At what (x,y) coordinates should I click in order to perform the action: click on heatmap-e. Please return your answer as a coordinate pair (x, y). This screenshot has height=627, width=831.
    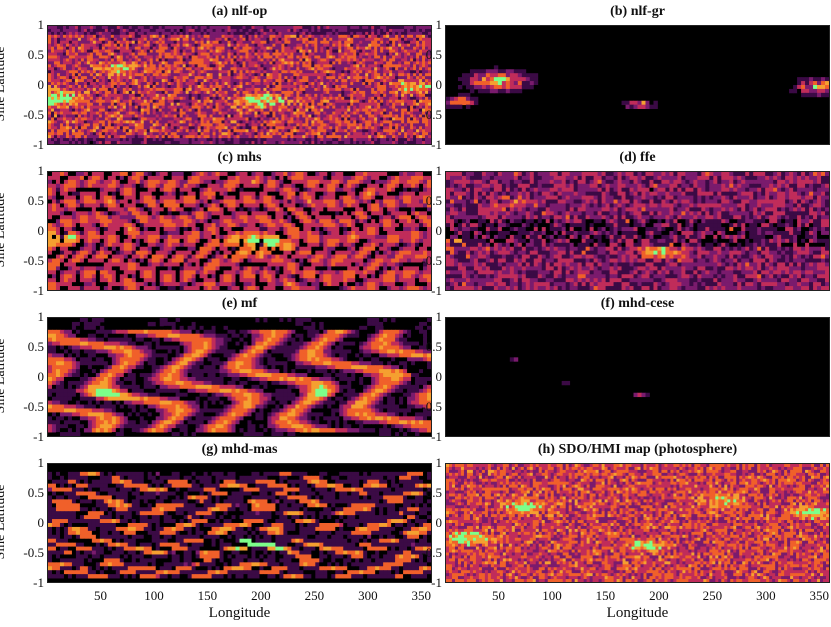
    Looking at the image, I should click on (239, 377).